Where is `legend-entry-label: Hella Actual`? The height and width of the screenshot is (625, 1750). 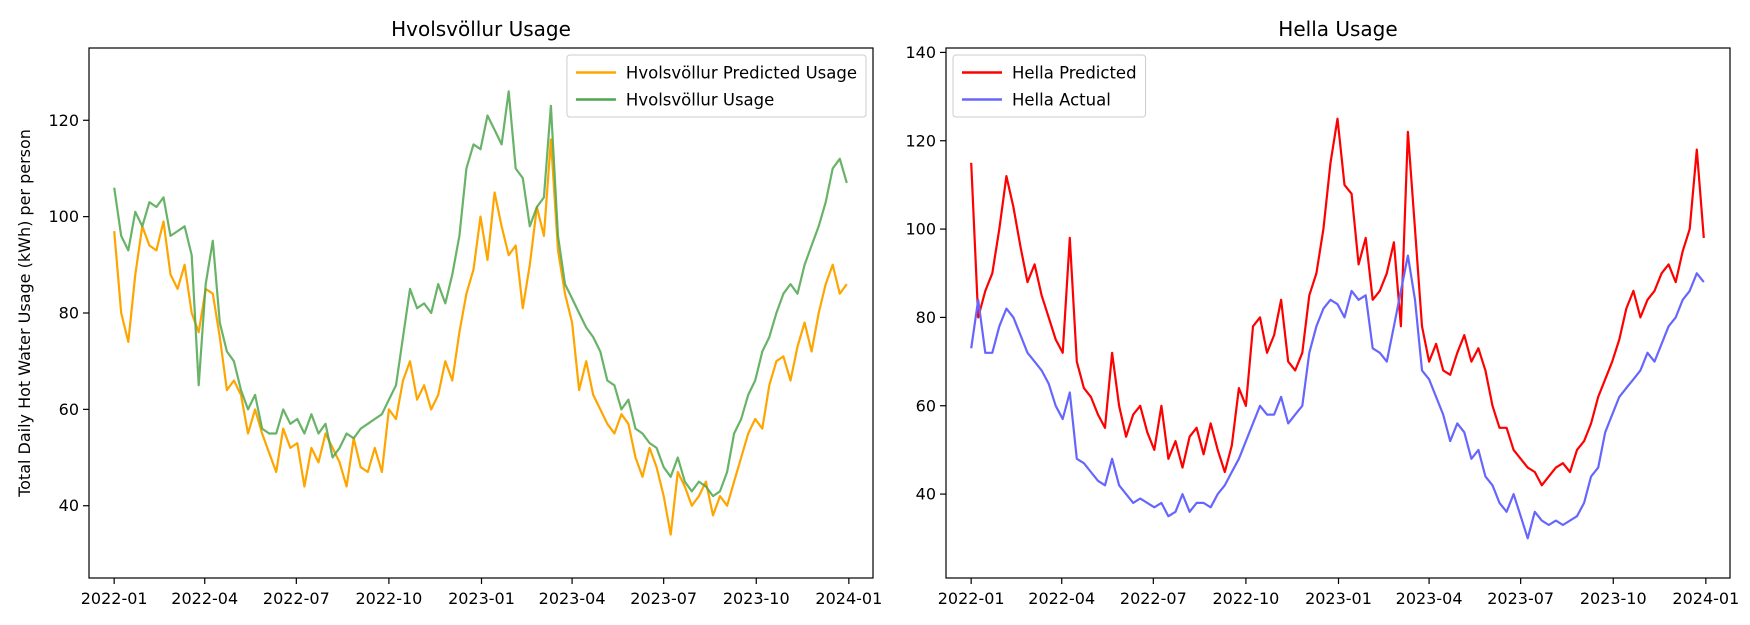
legend-entry-label: Hella Actual is located at coordinates (1061, 100).